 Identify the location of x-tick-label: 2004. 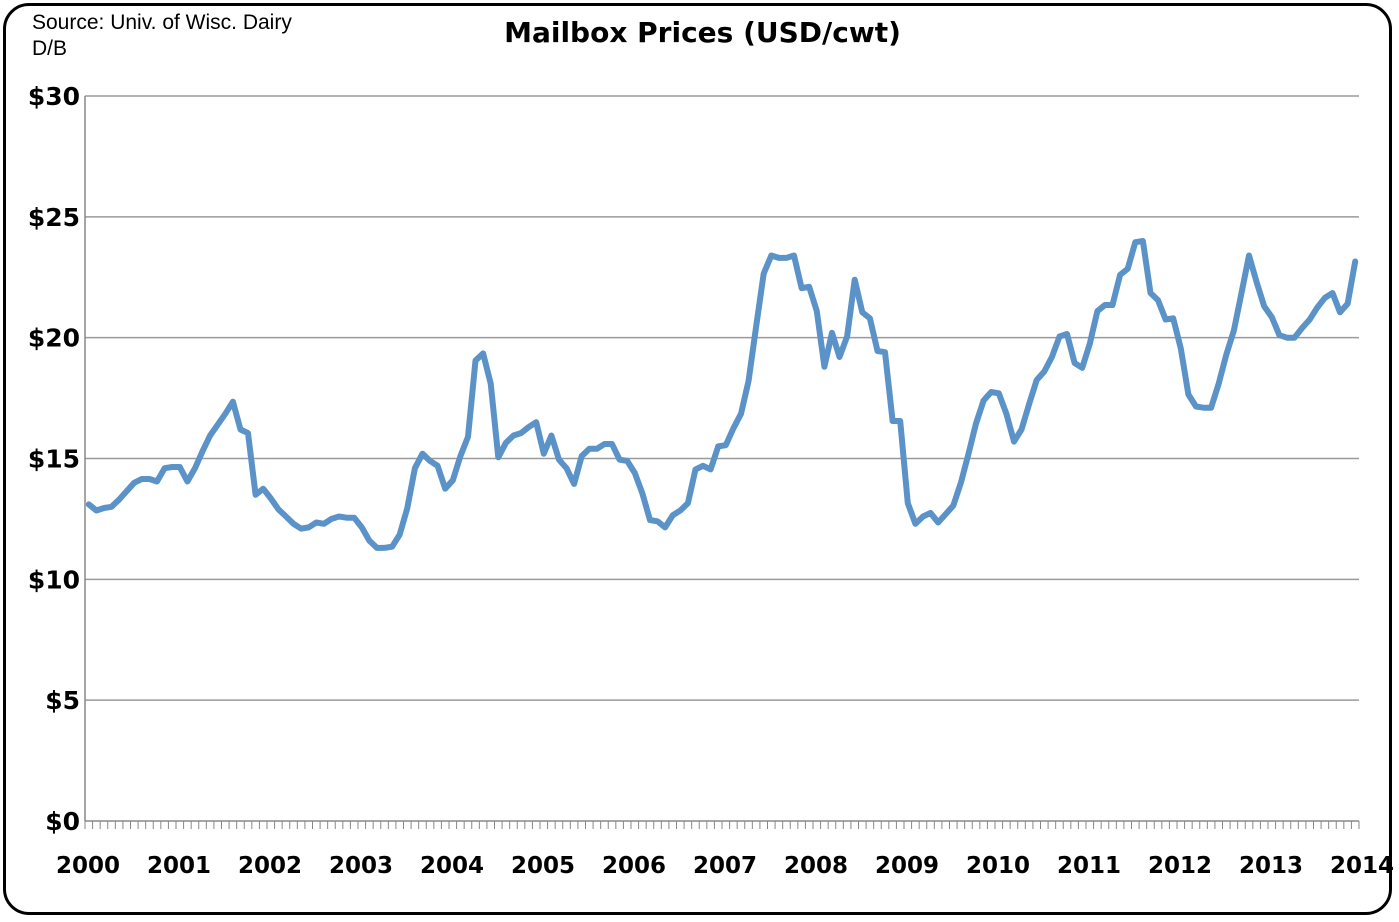
(452, 866).